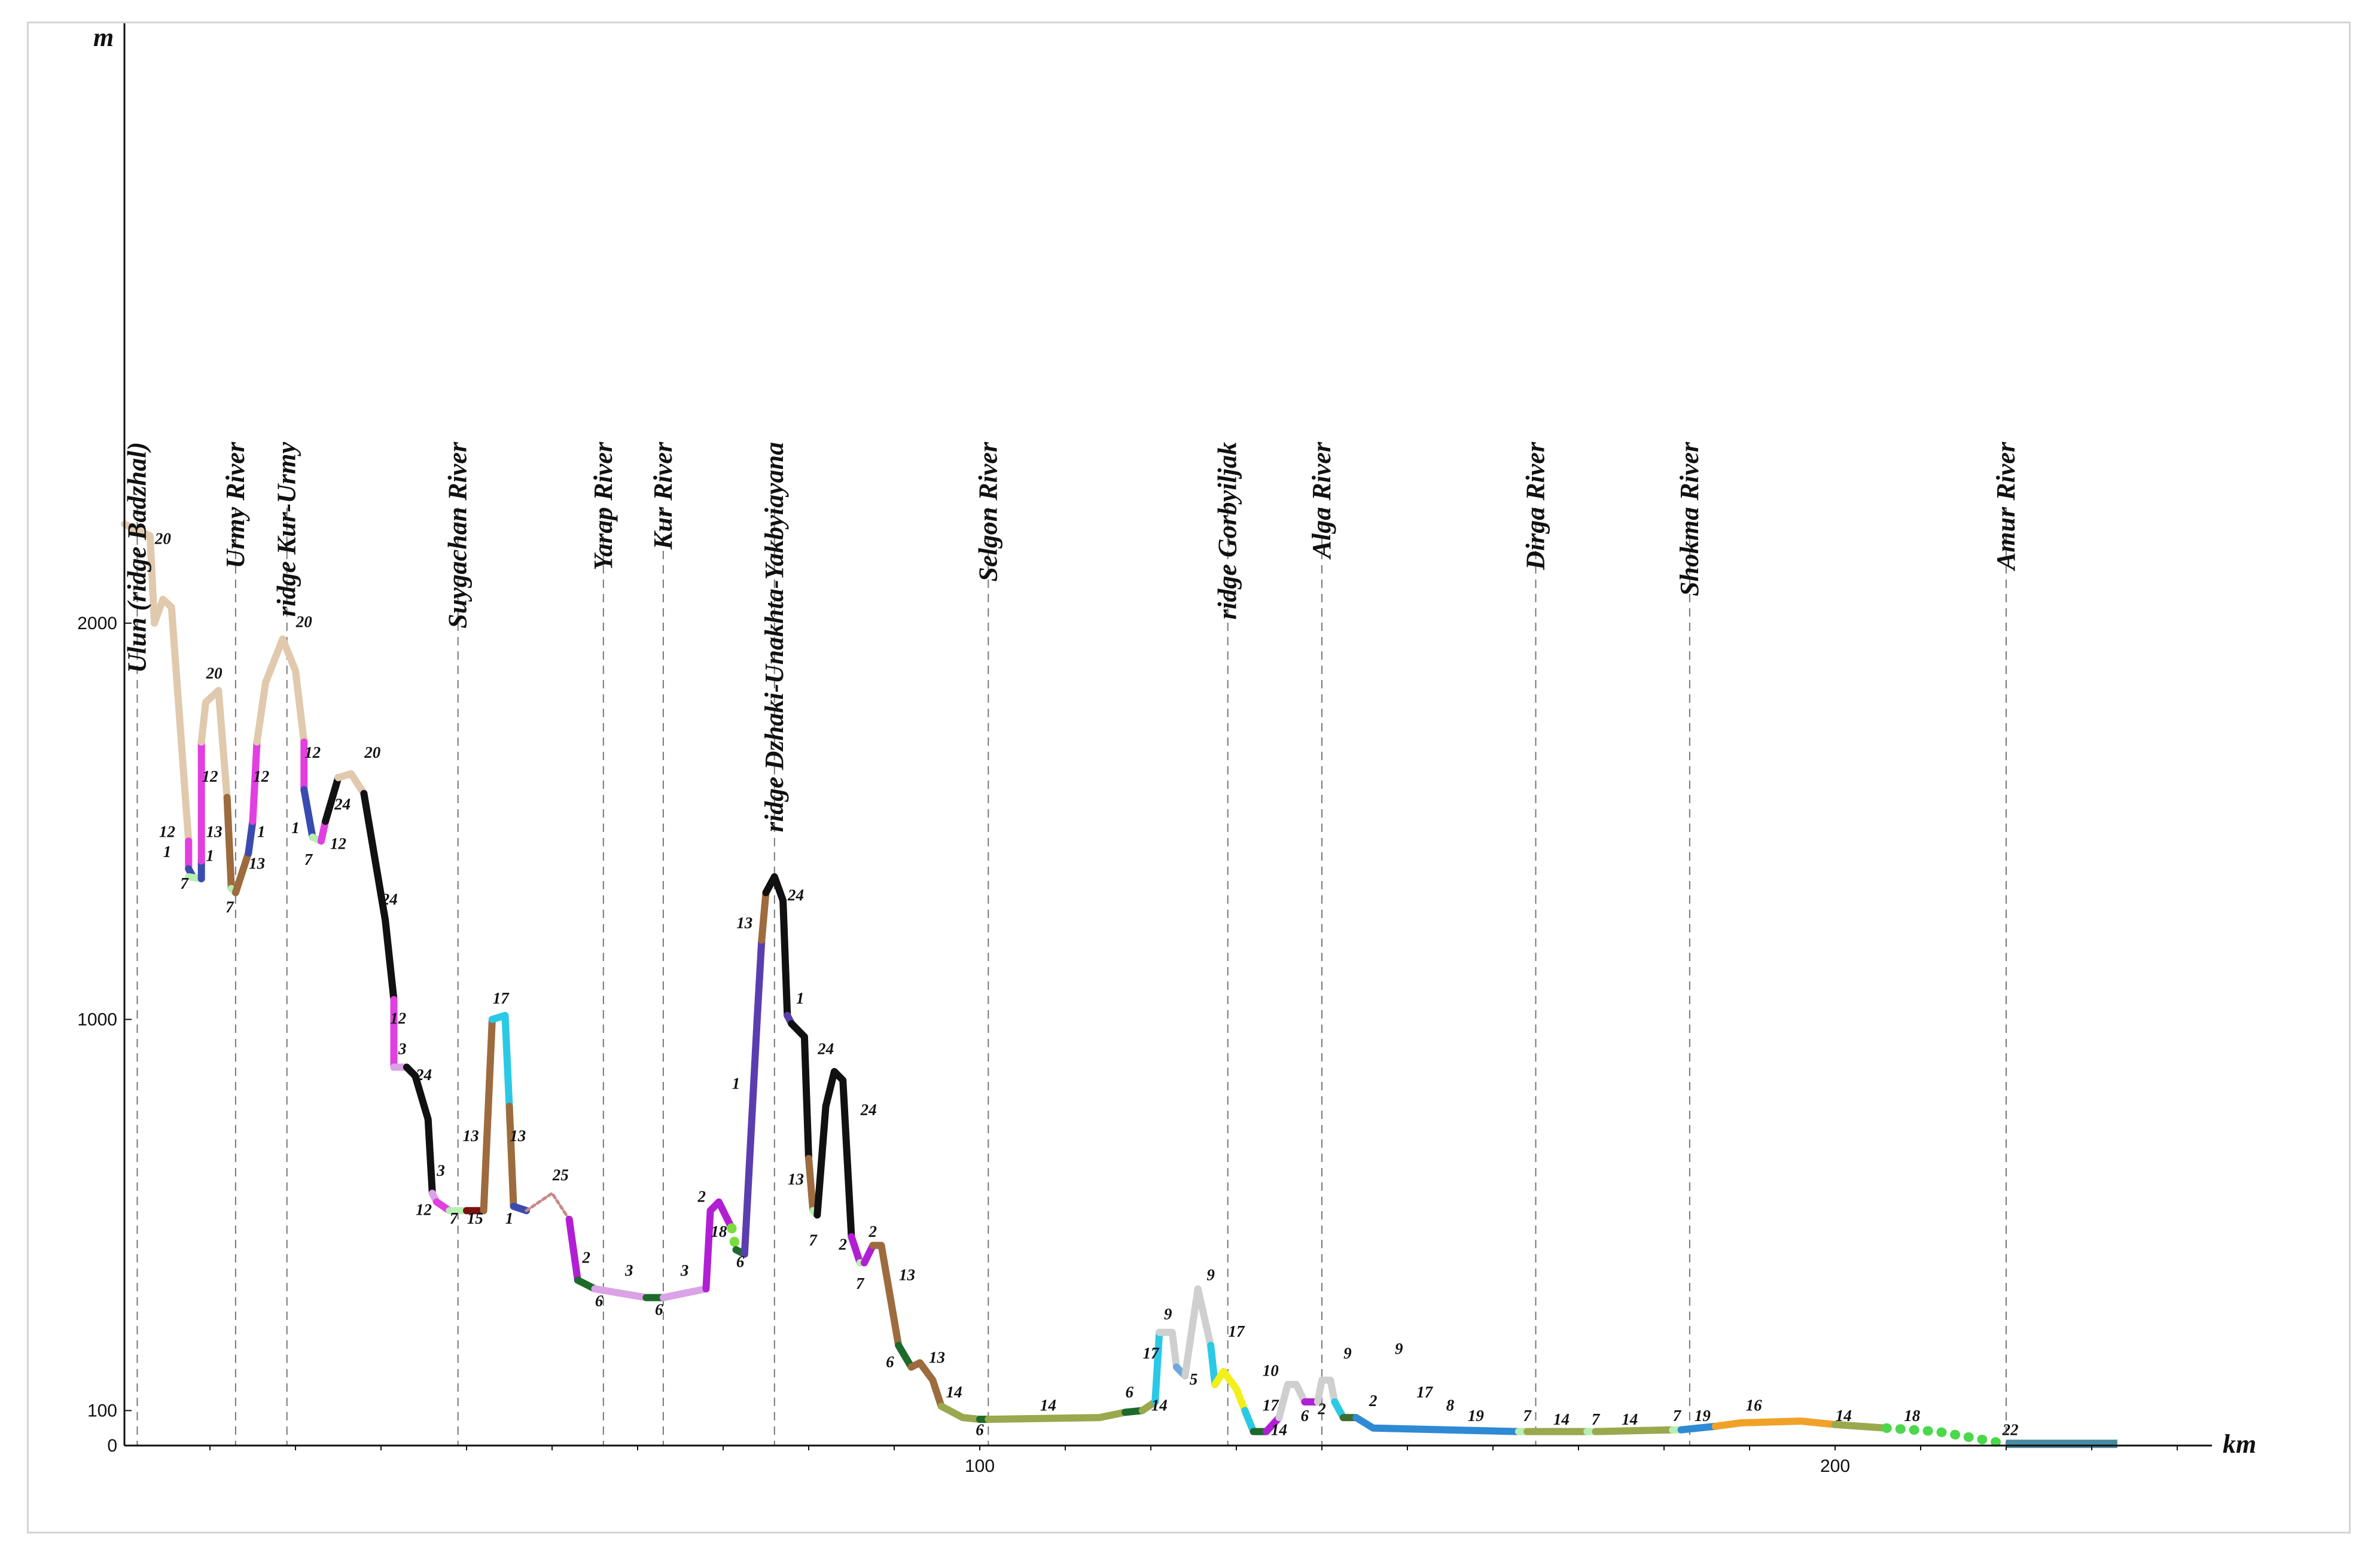 This screenshot has width=2380, height=1555. I want to click on segment-label-22: 24, so click(423, 1075).